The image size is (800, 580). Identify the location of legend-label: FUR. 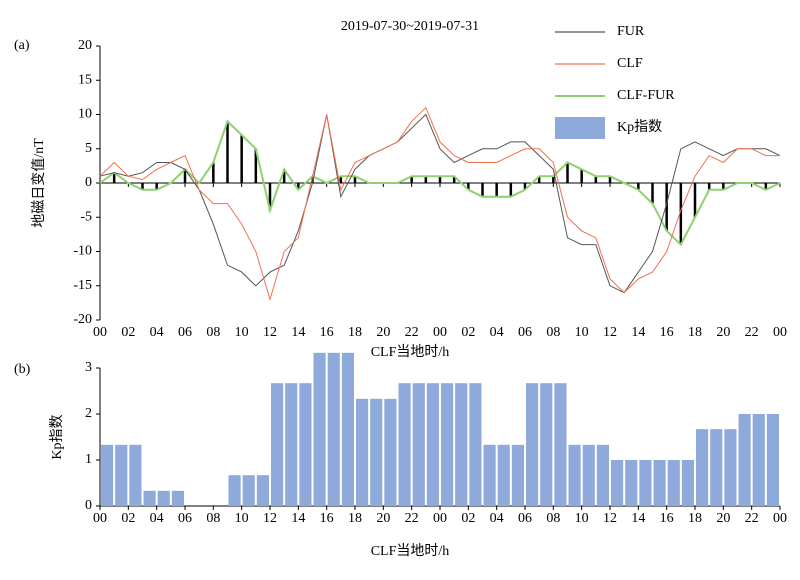
(631, 31).